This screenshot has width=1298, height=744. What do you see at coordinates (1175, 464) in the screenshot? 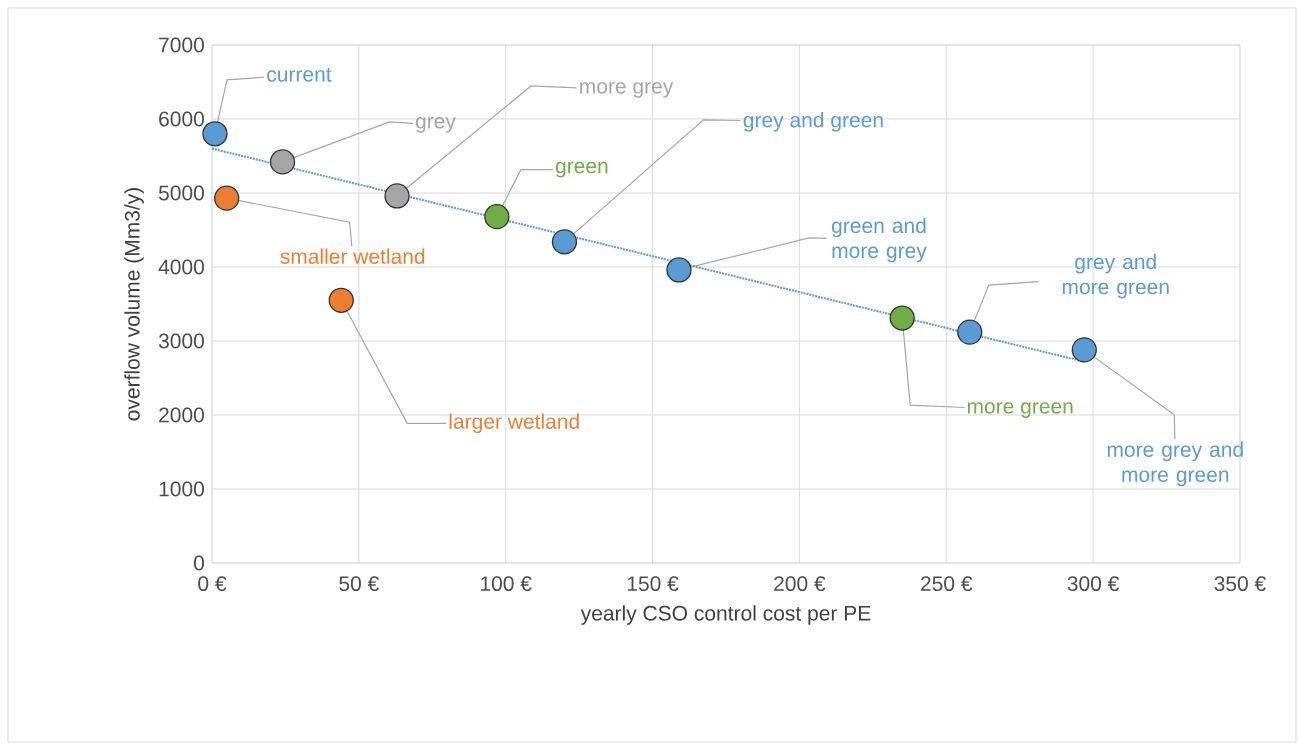
I see `annotation: more grey and more green` at bounding box center [1175, 464].